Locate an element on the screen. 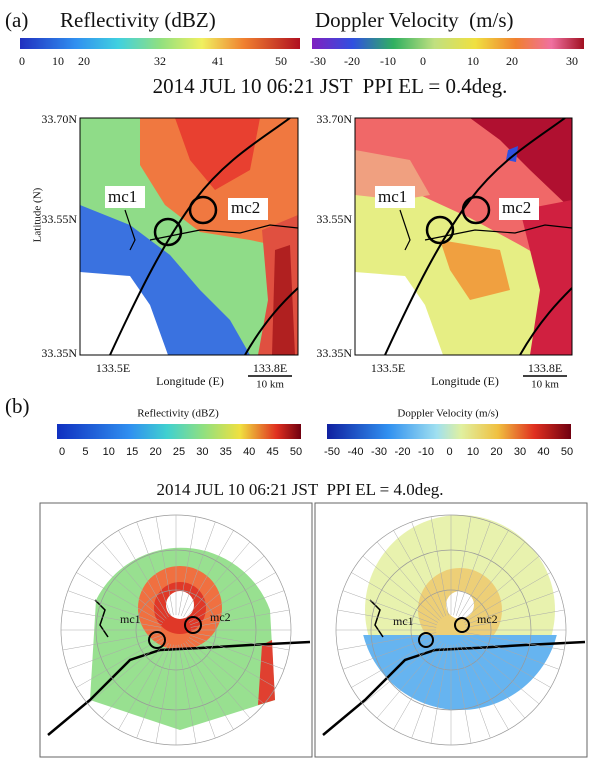 This screenshot has width=591, height=762. colorbar-tick: -50 is located at coordinates (332, 452).